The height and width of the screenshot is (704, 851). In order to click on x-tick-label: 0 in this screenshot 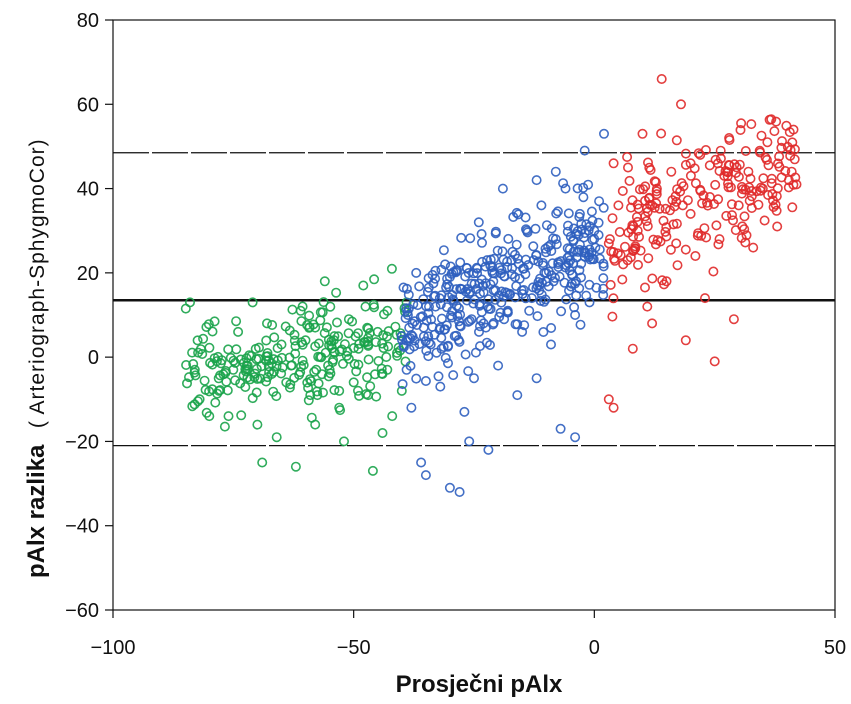, I will do `click(594, 648)`.